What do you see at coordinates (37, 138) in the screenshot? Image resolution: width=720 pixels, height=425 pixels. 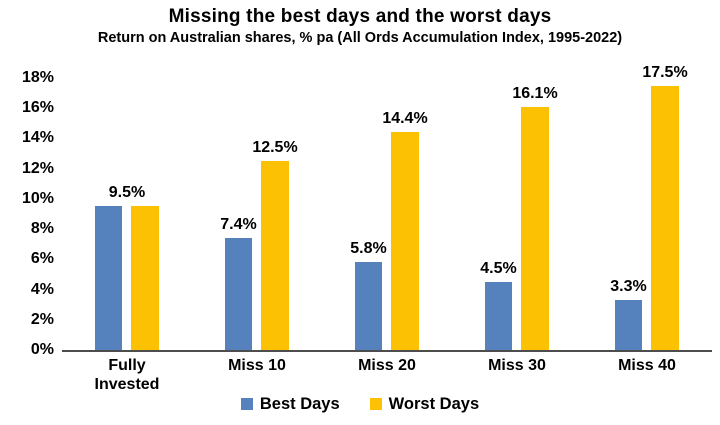 I see `y-tick-label: 14%` at bounding box center [37, 138].